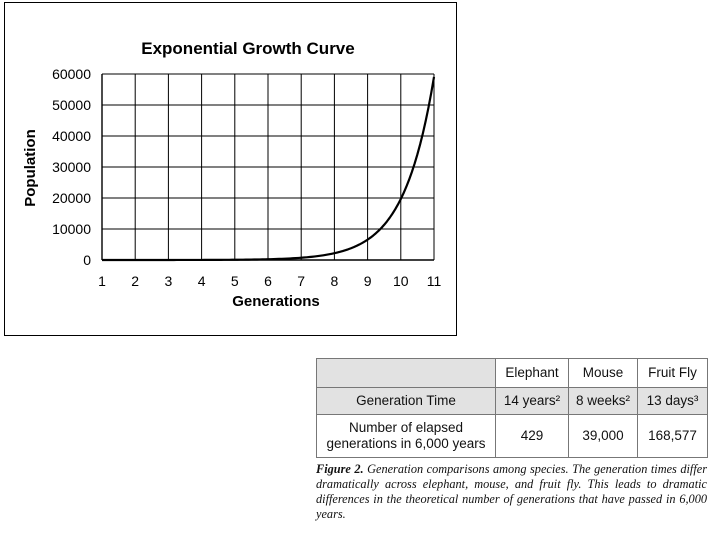 The width and height of the screenshot is (720, 540). Describe the element at coordinates (406, 373) in the screenshot. I see `table-corner-cell` at that location.